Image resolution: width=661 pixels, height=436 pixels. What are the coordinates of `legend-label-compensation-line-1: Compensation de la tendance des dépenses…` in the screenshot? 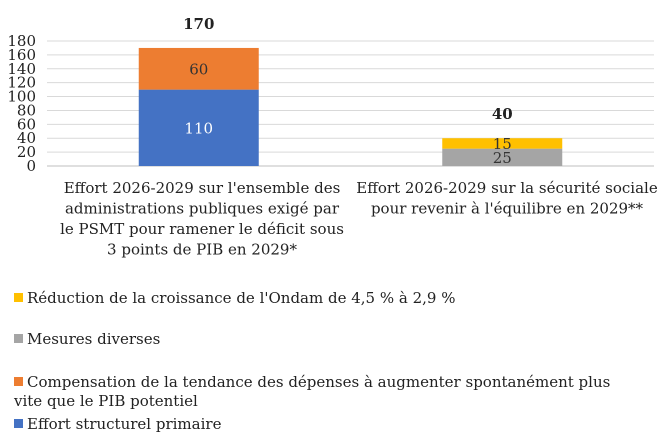 It's located at (319, 382).